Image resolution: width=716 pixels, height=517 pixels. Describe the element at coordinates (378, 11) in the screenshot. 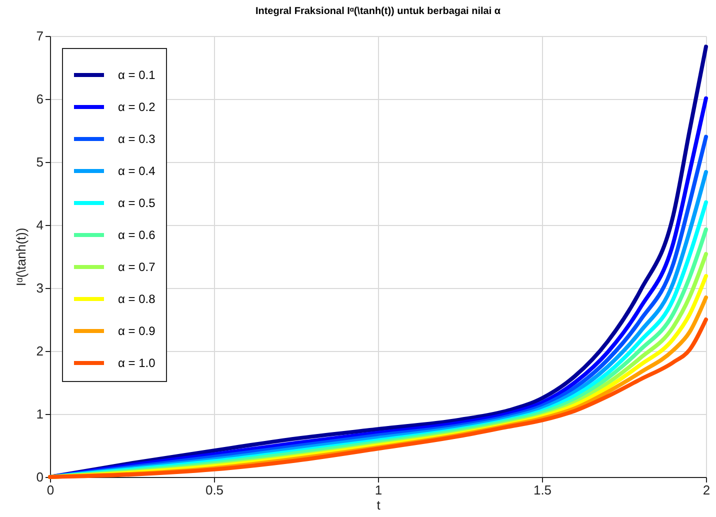

I see `chart-title: Integral Fraksional Iᵅ(\tanh(t)) untuk berbagai nilai α` at that location.